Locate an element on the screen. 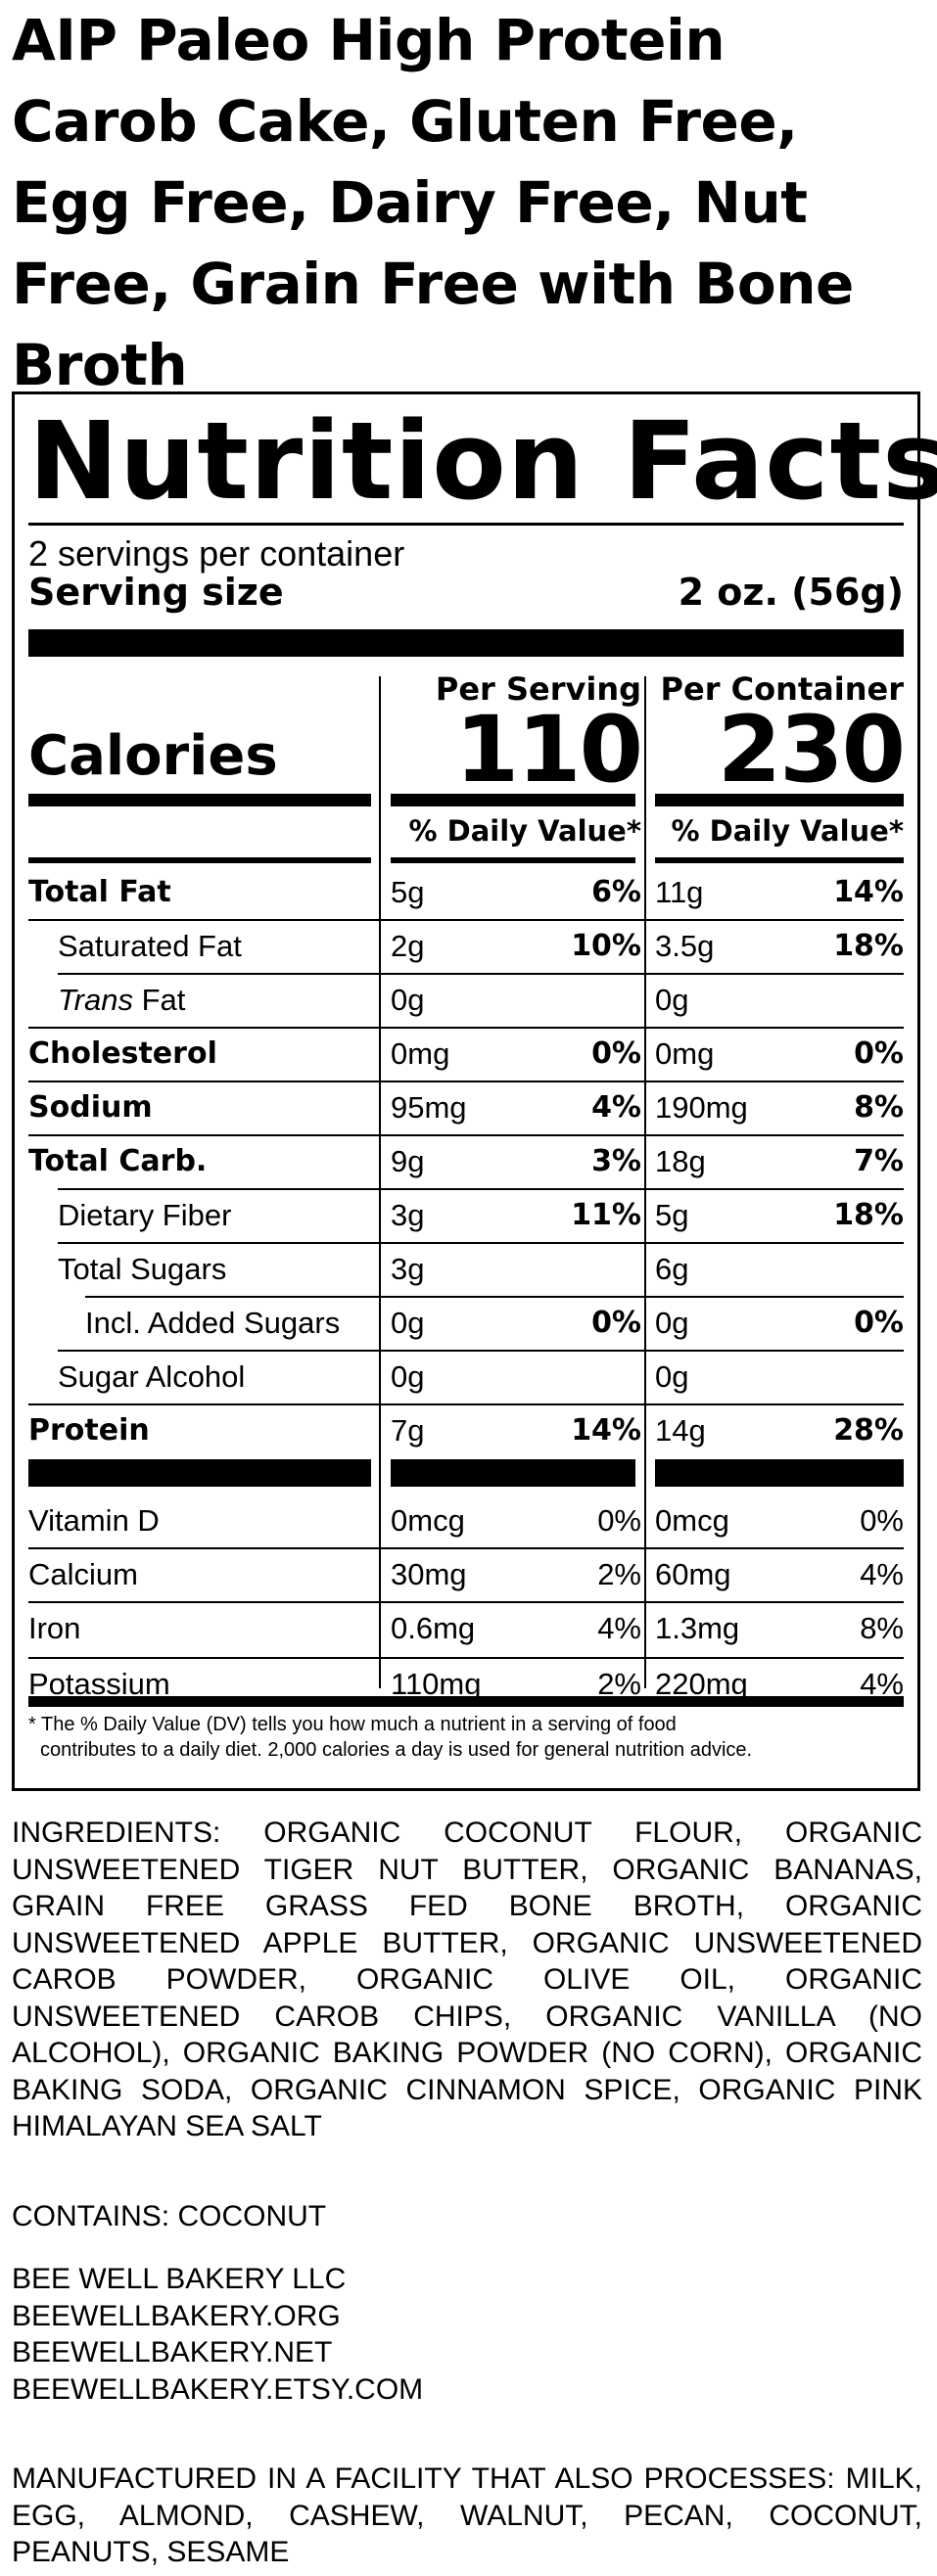  dv-per-serving: 6% is located at coordinates (616, 892).